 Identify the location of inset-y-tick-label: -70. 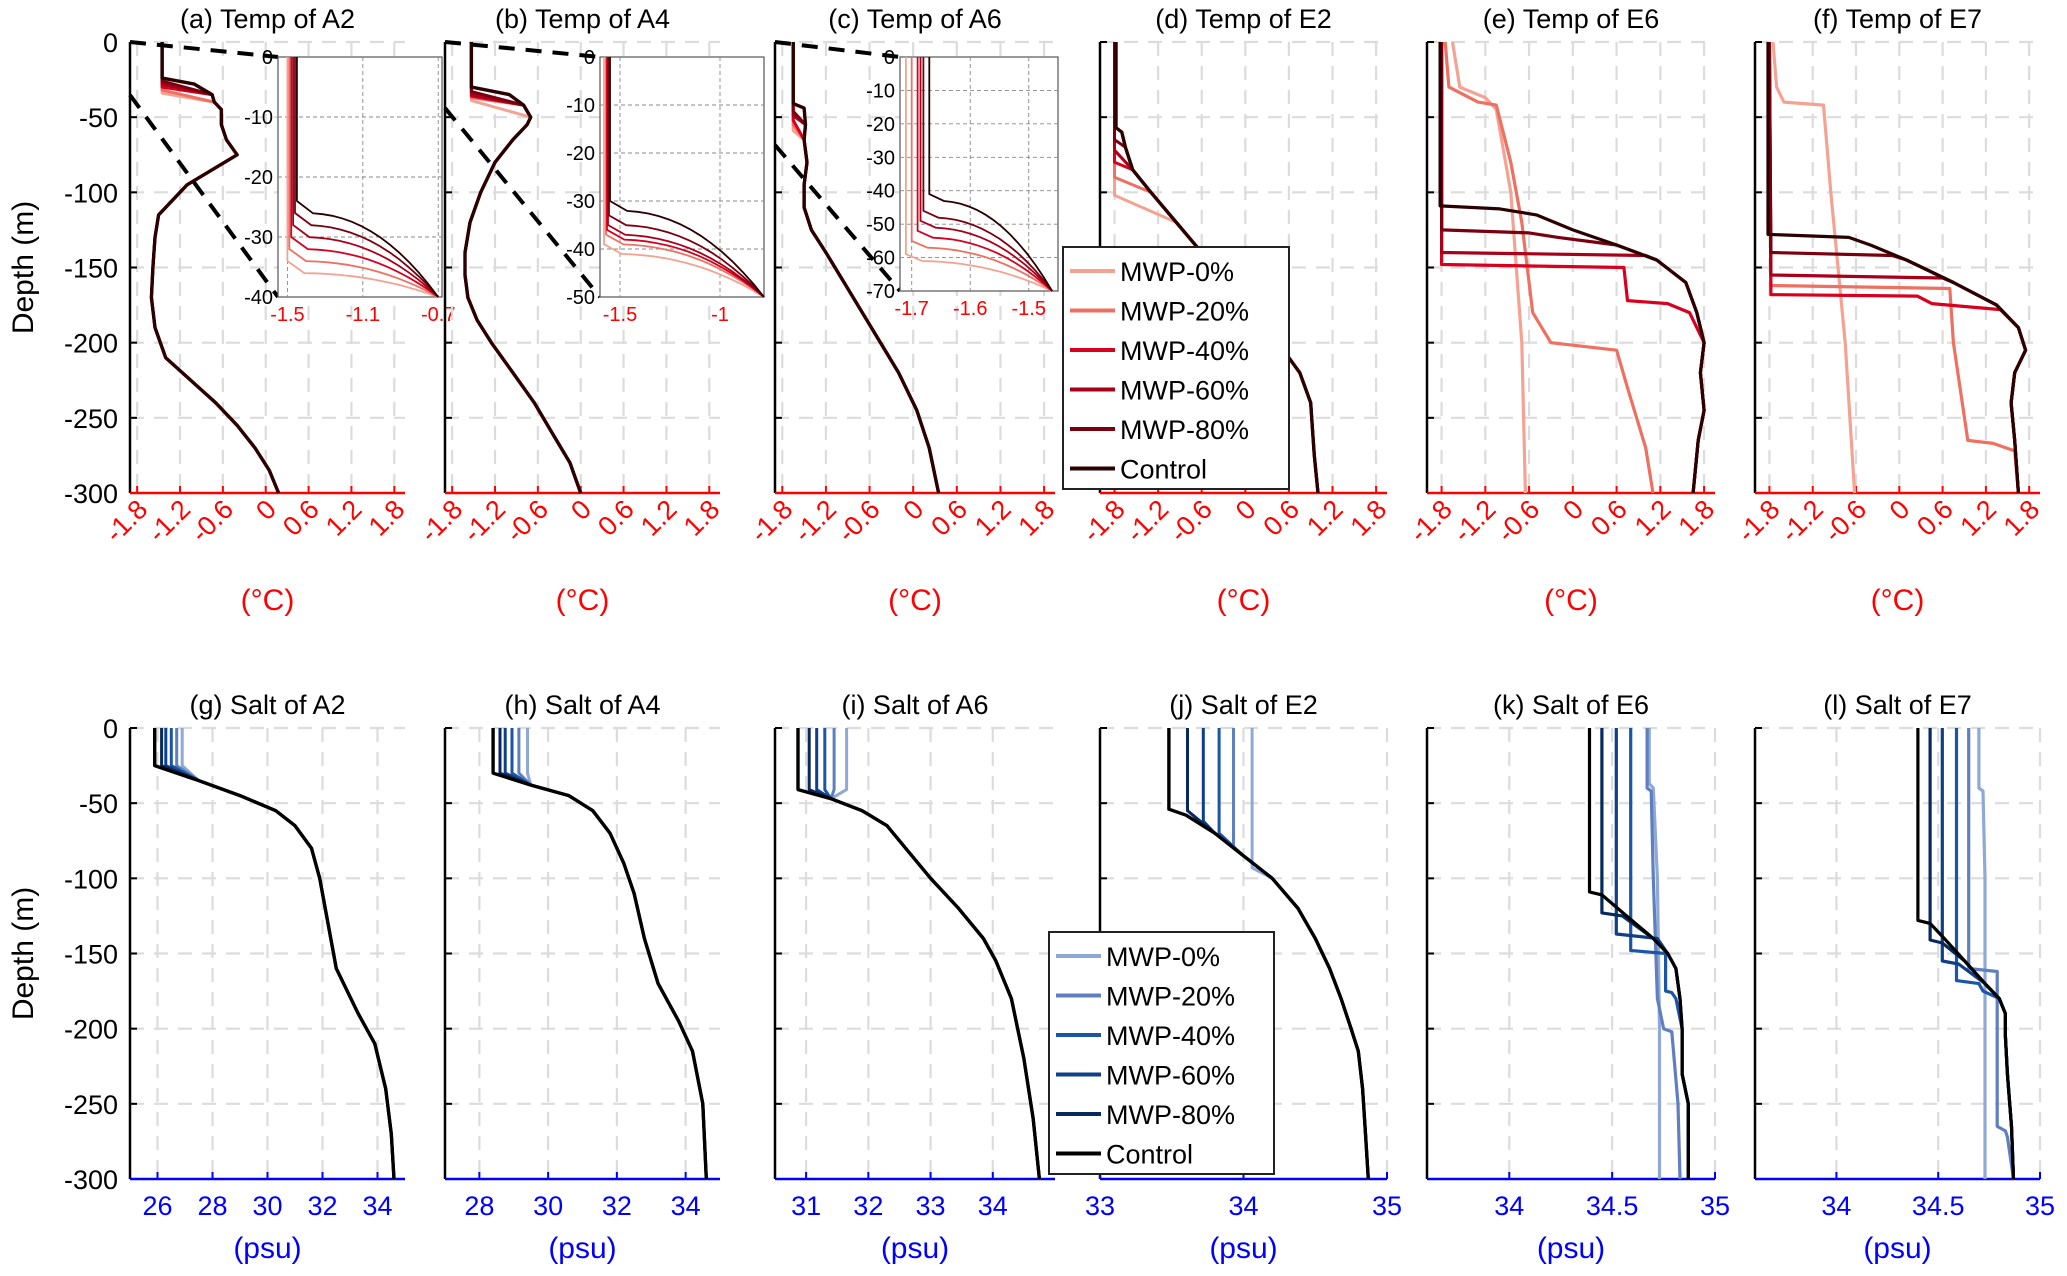
(880, 292).